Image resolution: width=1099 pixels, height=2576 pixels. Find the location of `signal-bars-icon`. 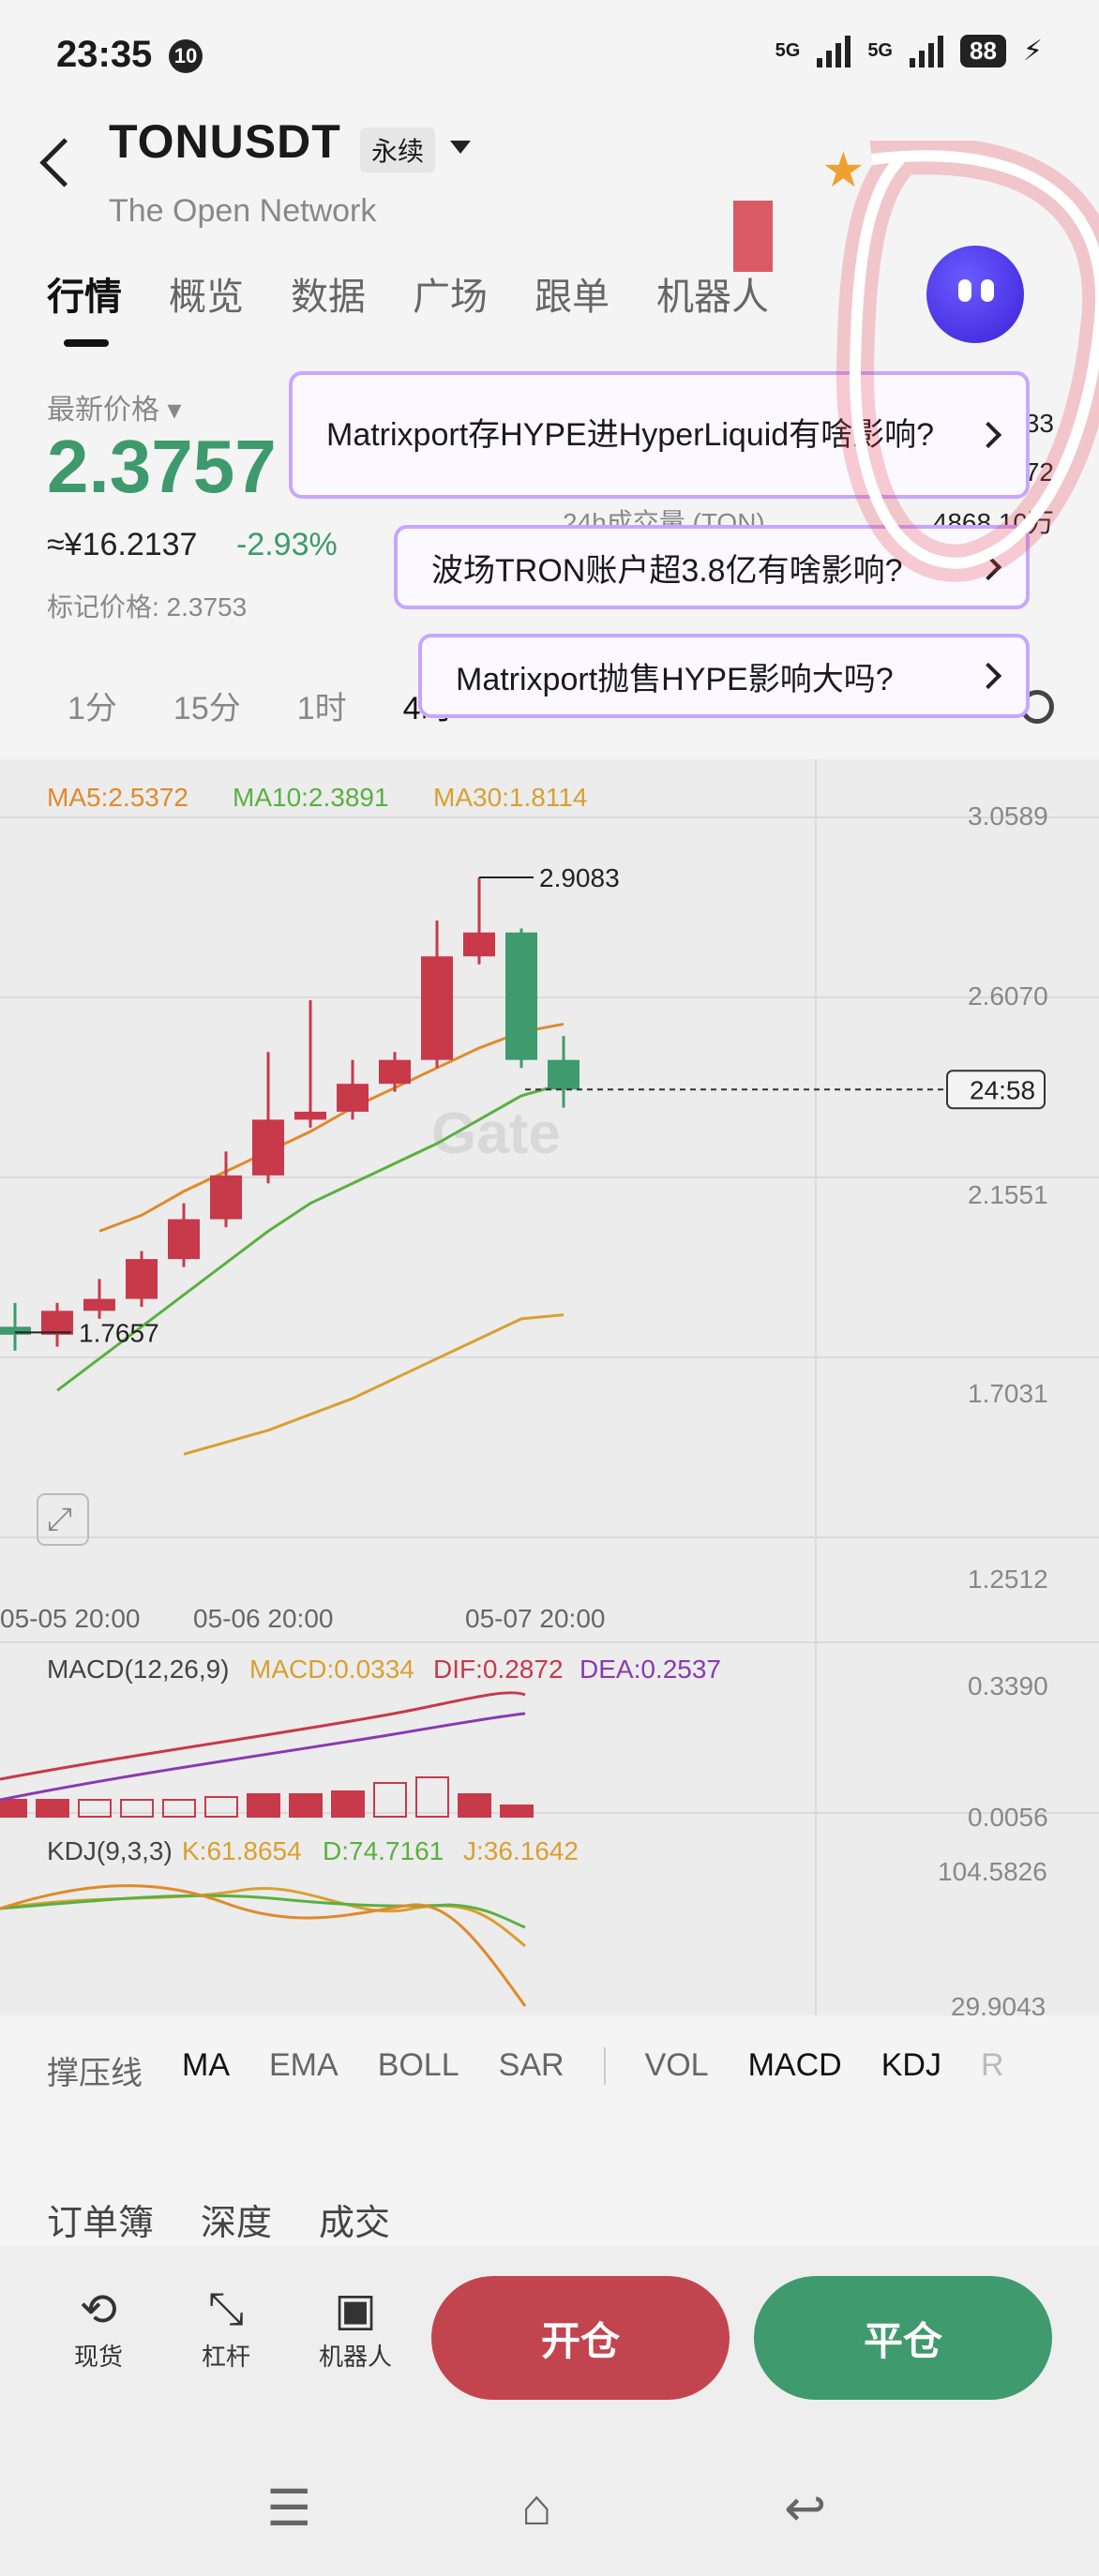

signal-bars-icon is located at coordinates (834, 50).